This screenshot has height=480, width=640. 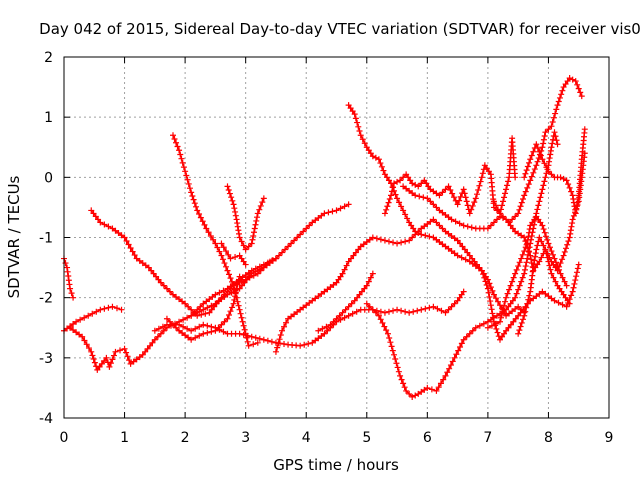 What do you see at coordinates (309, 319) in the screenshot?
I see `series-line` at bounding box center [309, 319].